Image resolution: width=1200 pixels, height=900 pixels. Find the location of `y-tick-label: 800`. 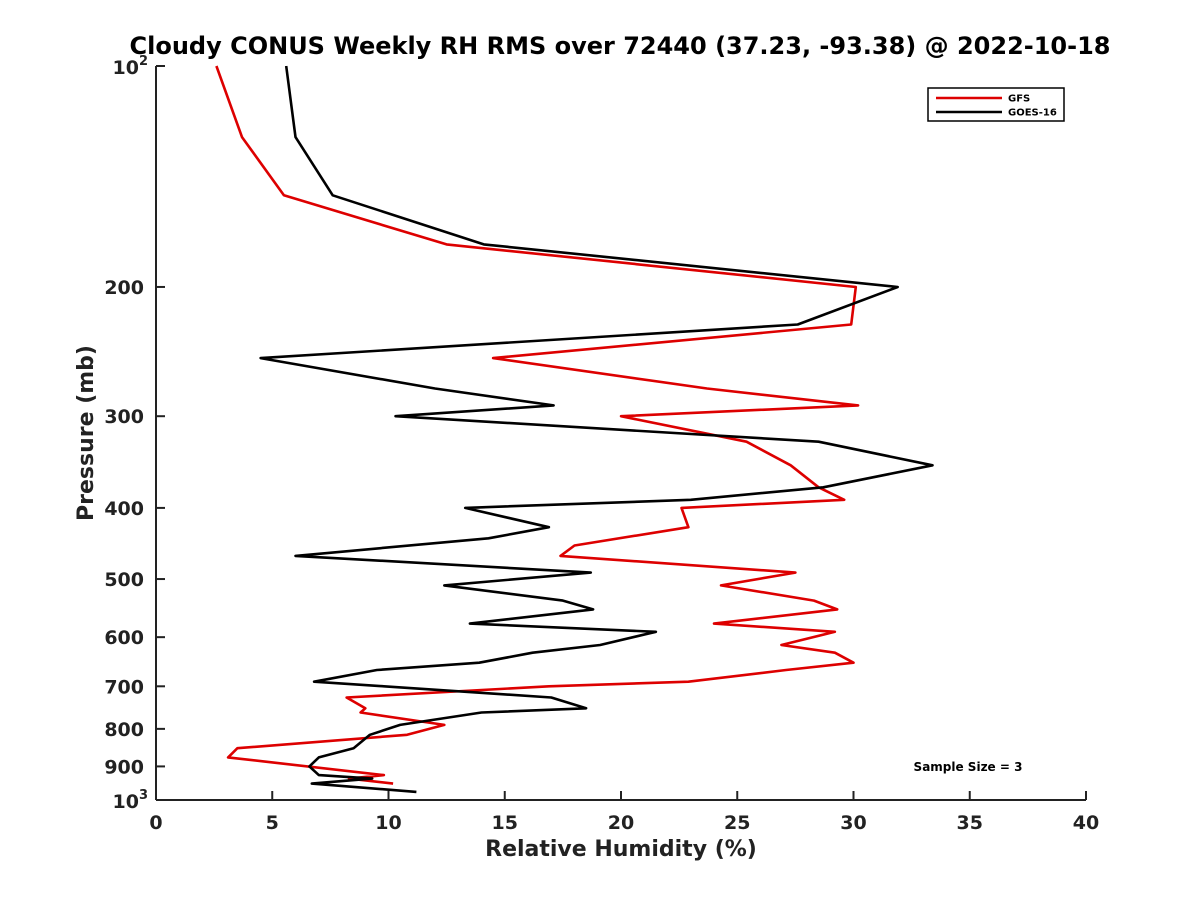

y-tick-label: 800 is located at coordinates (124, 730).